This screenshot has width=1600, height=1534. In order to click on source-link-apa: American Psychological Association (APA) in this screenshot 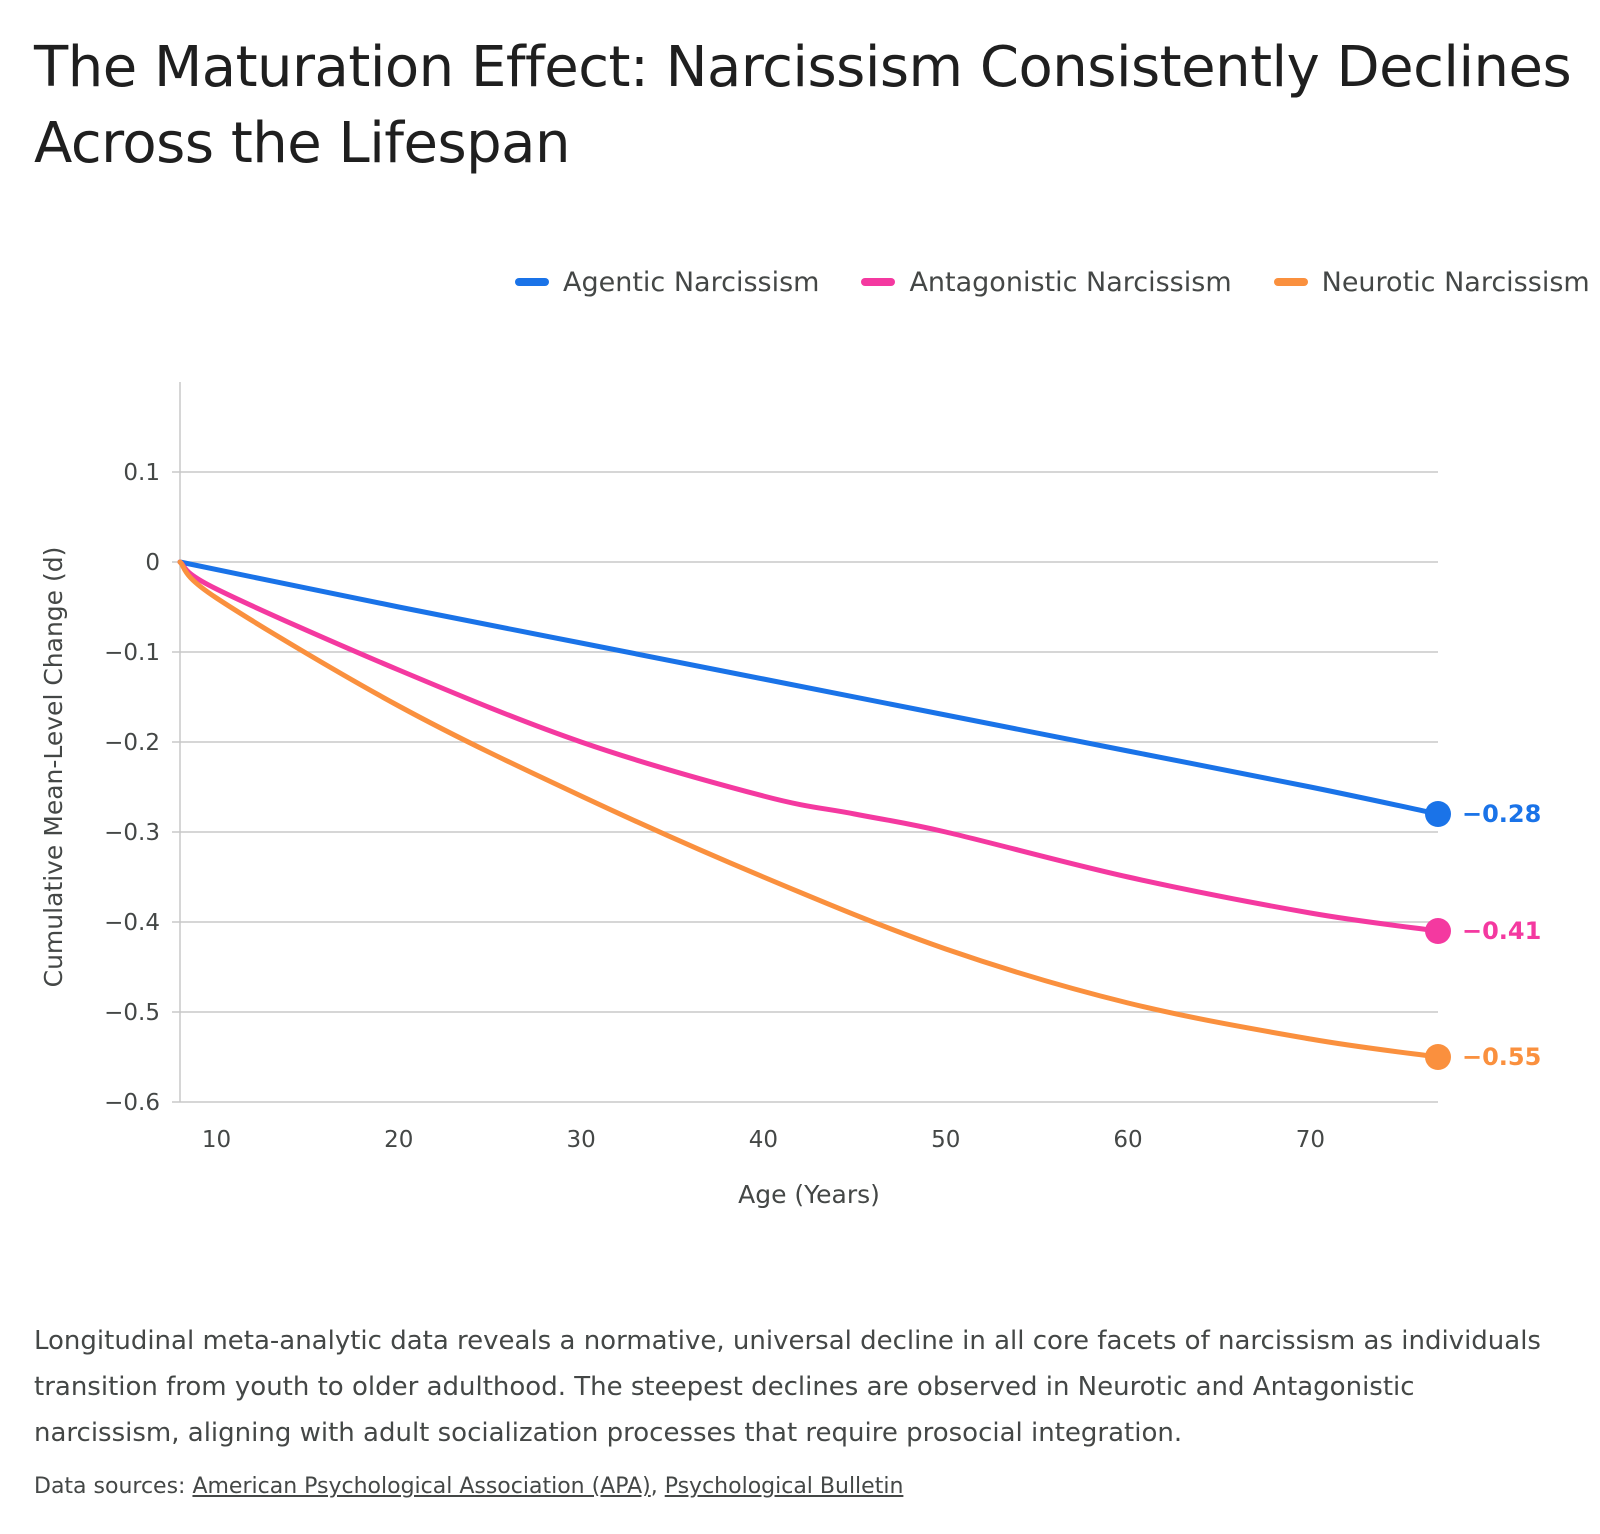, I will do `click(421, 1486)`.